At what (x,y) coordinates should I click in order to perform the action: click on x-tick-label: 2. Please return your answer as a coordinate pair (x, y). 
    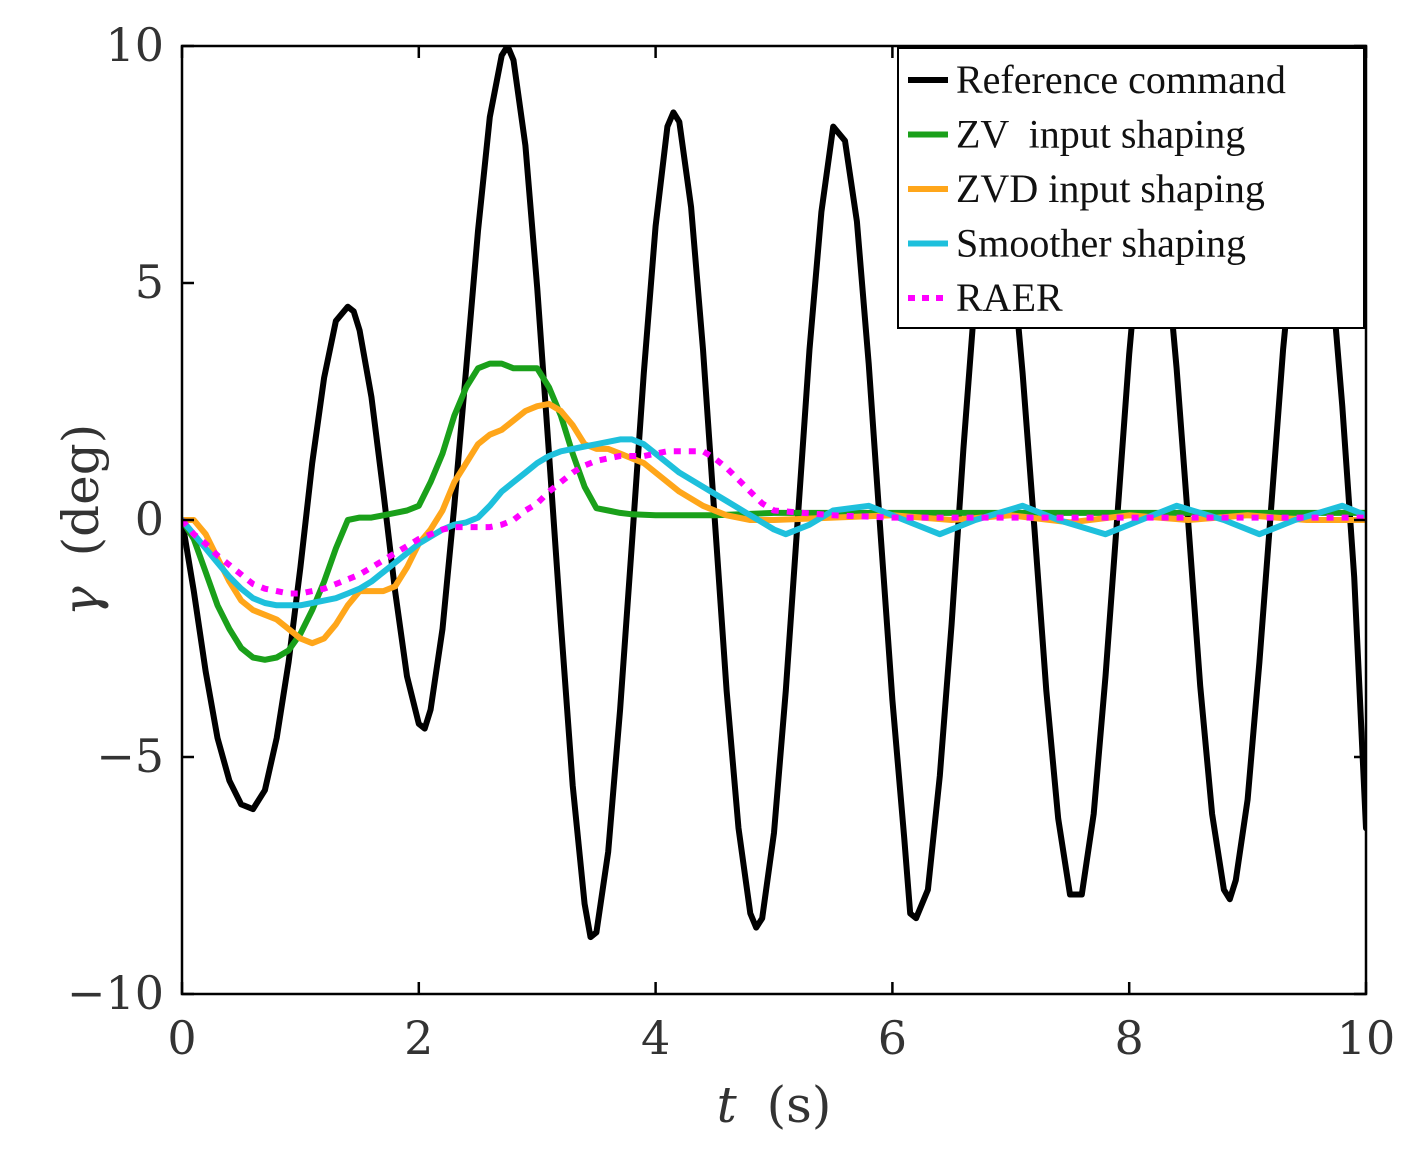
    Looking at the image, I should click on (418, 1038).